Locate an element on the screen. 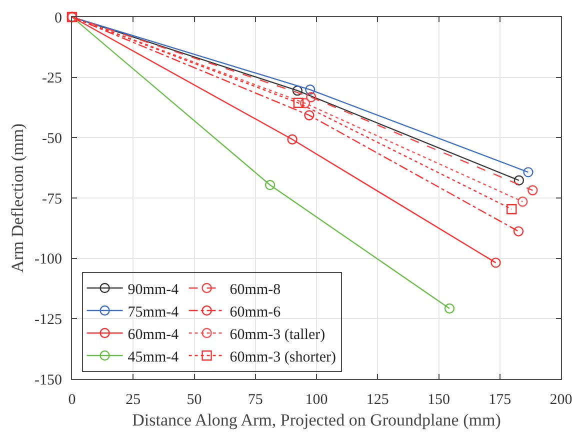  y-tick-label: -100 is located at coordinates (48, 260).